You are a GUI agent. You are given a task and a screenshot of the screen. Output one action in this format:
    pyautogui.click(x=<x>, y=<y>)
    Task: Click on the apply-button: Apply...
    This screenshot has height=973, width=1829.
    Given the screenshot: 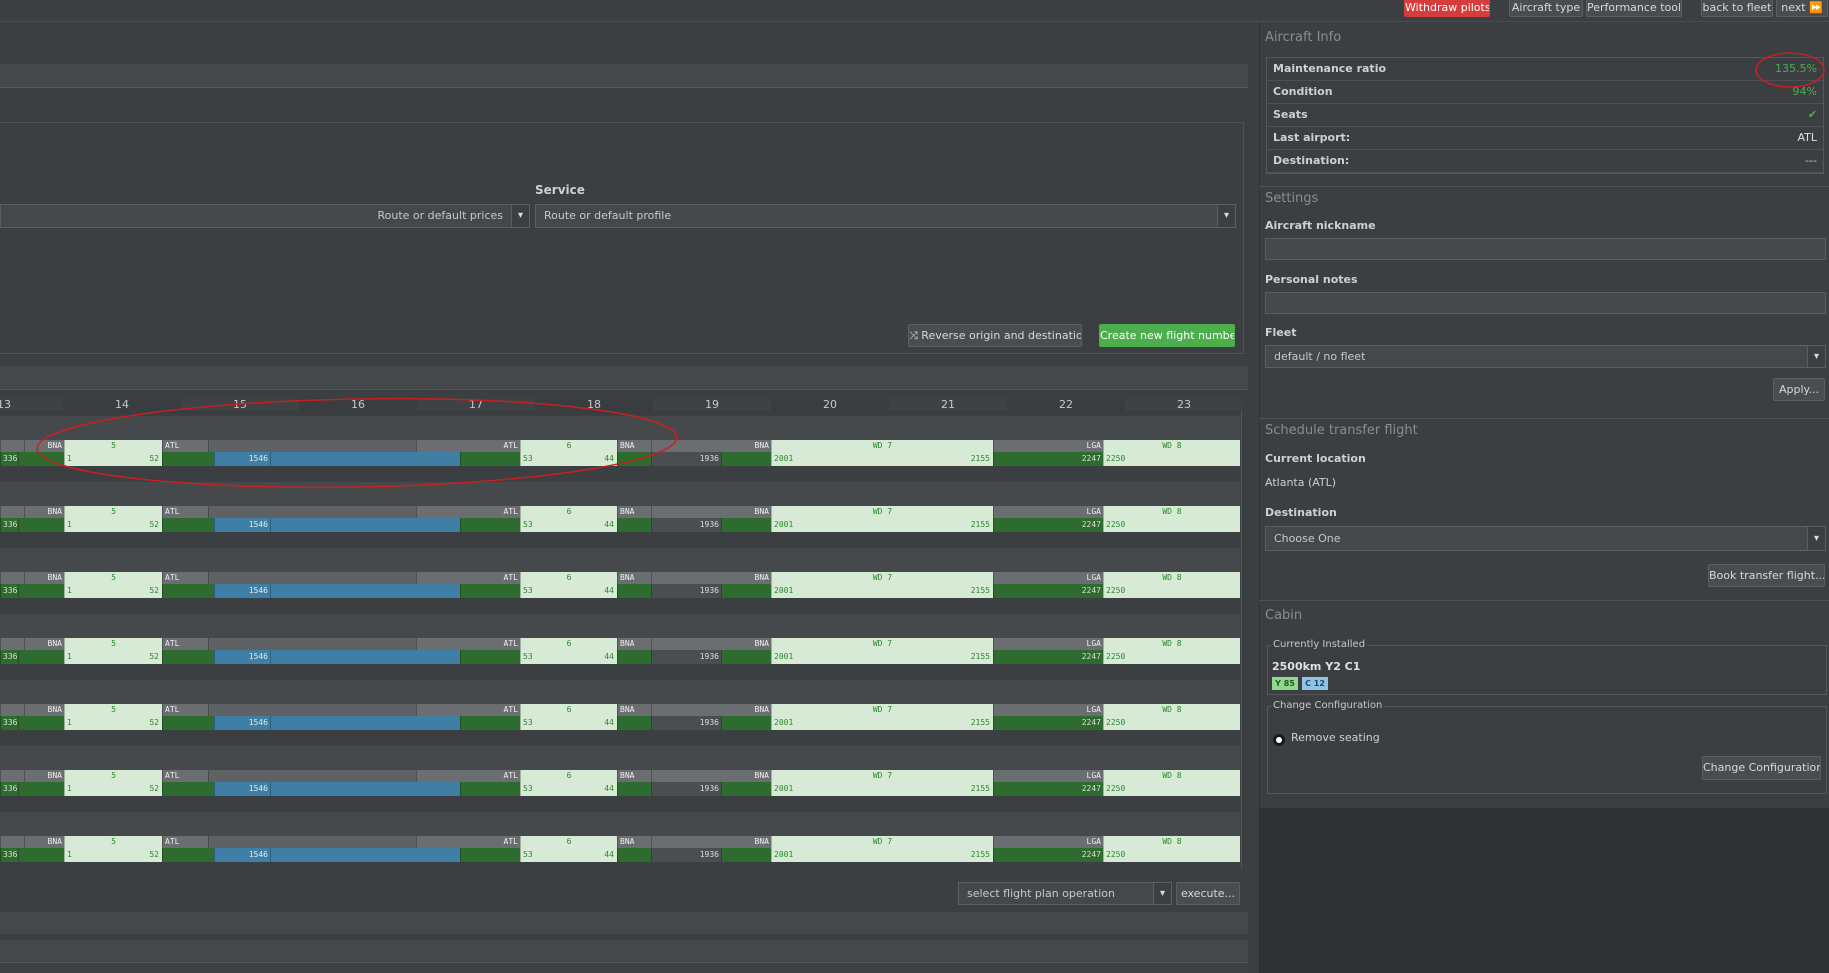 What is the action you would take?
    pyautogui.click(x=1799, y=389)
    